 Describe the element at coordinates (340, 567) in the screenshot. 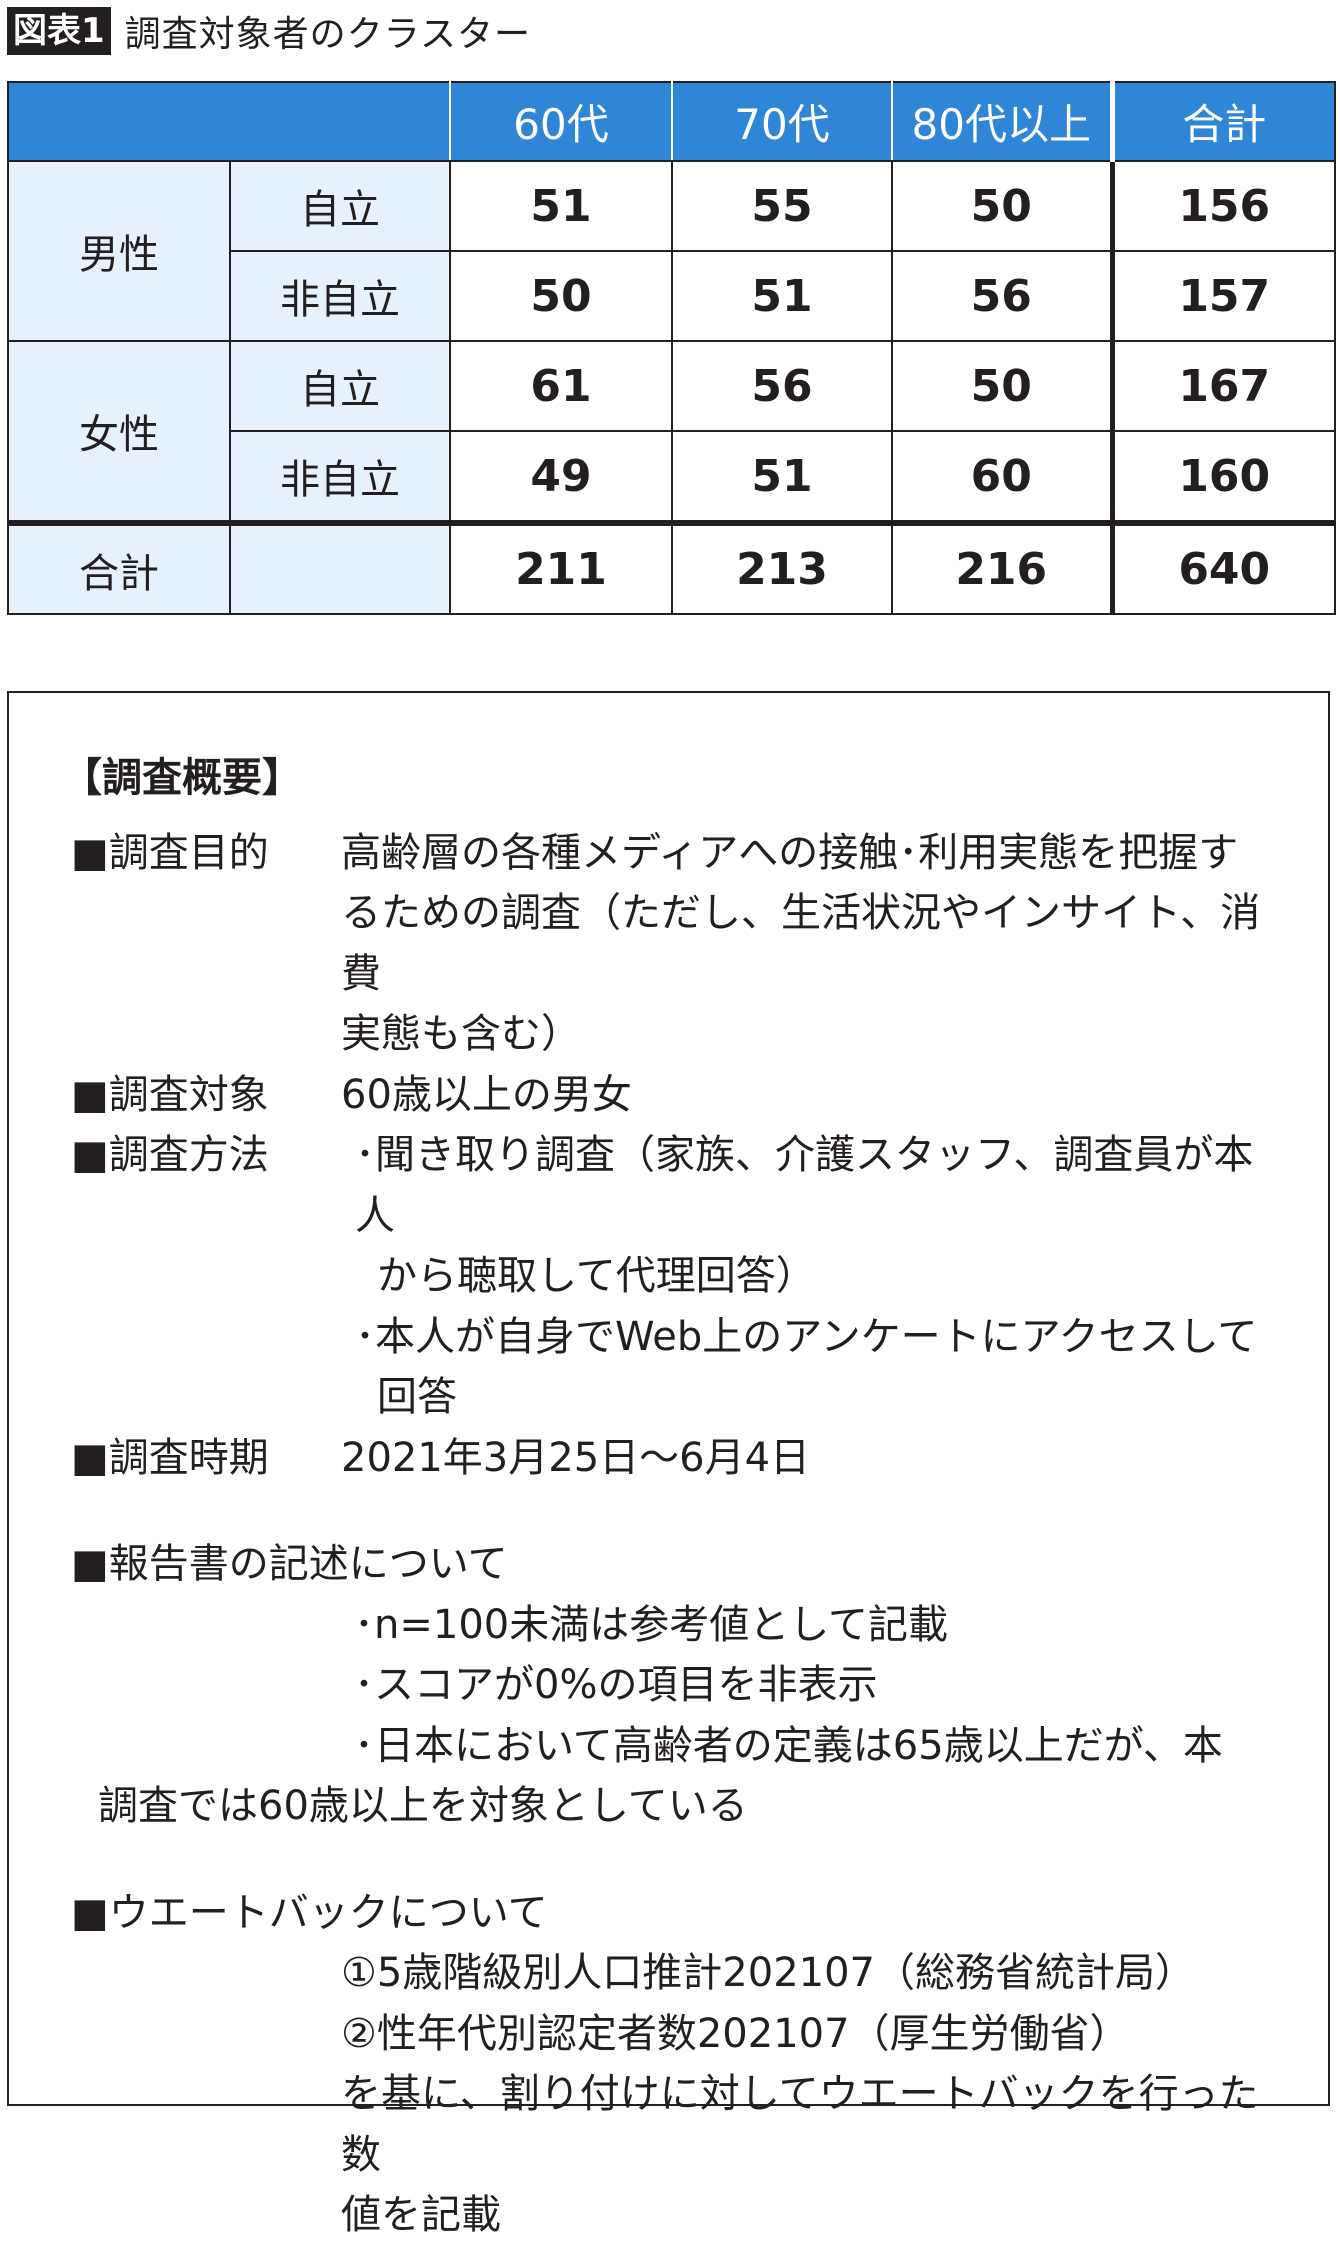

I see `total-sublabel` at that location.